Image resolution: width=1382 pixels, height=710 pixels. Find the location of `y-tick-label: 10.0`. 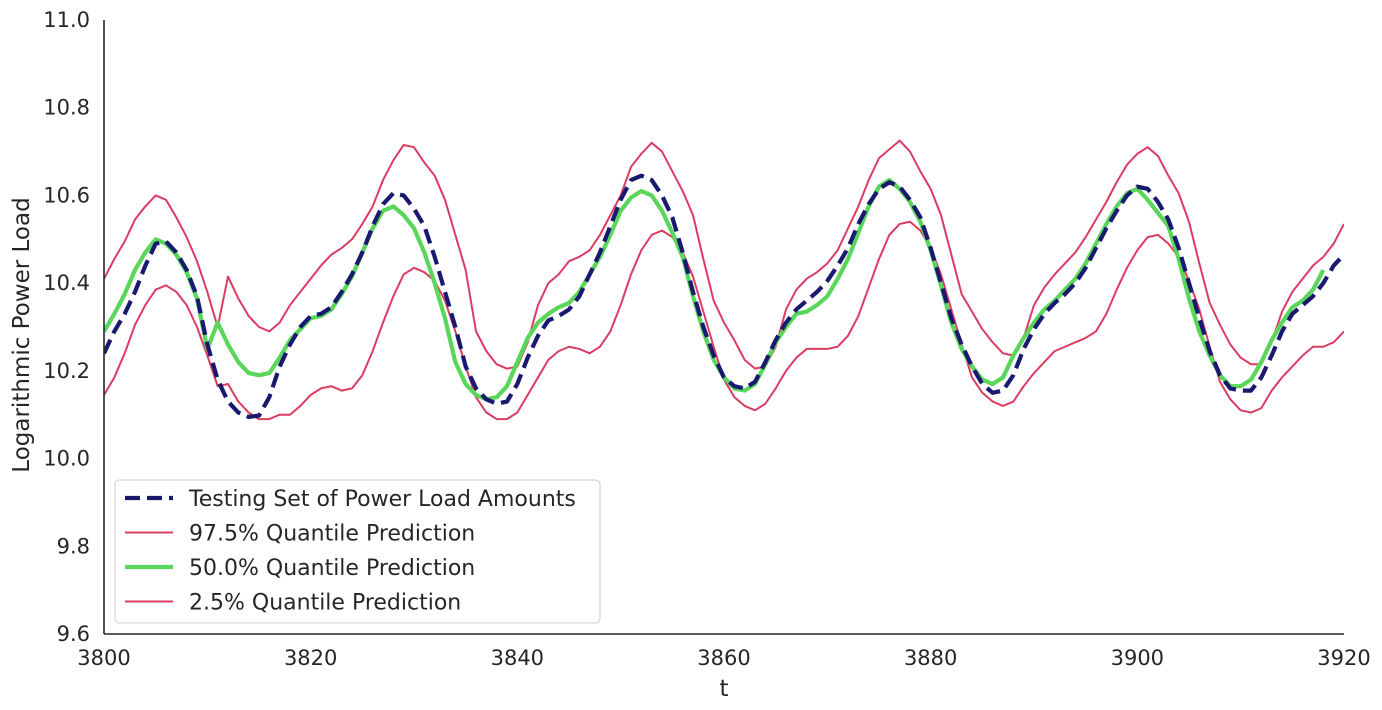

y-tick-label: 10.0 is located at coordinates (66, 459).